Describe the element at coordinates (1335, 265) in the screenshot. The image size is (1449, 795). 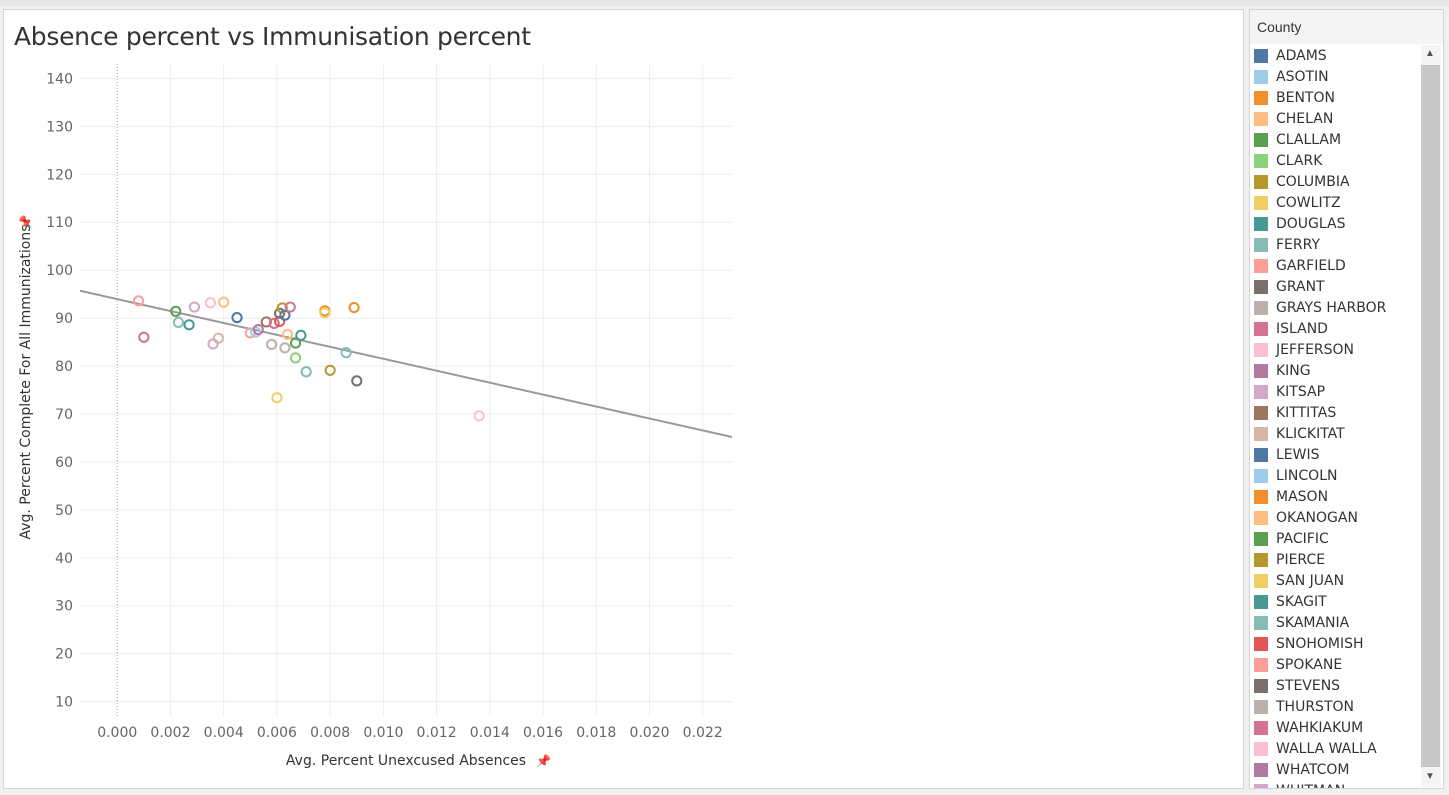
I see `legend-item: GARFIELD` at that location.